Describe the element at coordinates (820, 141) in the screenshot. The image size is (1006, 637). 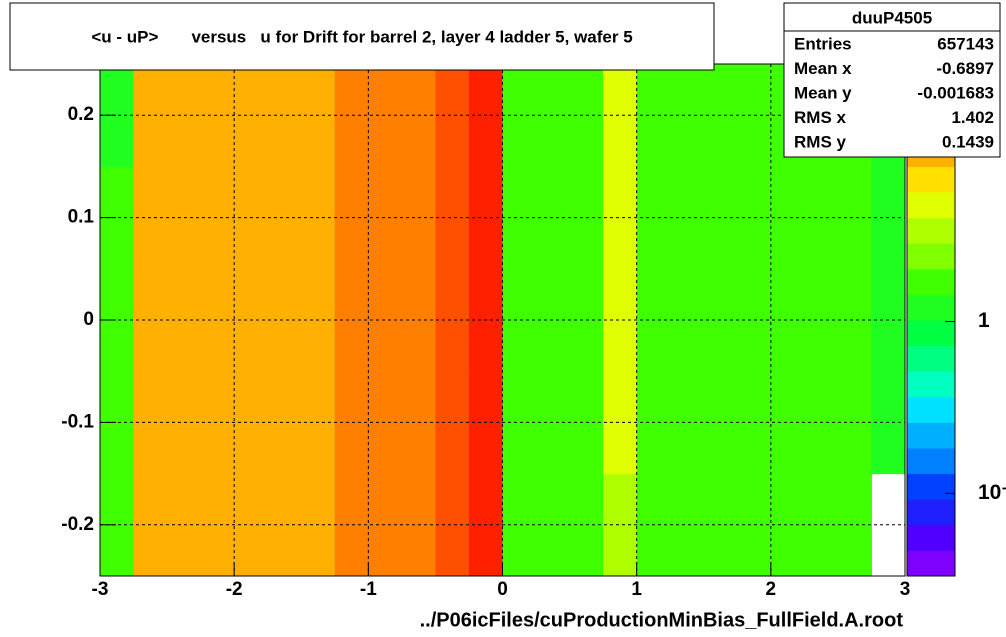
I see `stats-label: RMS y` at that location.